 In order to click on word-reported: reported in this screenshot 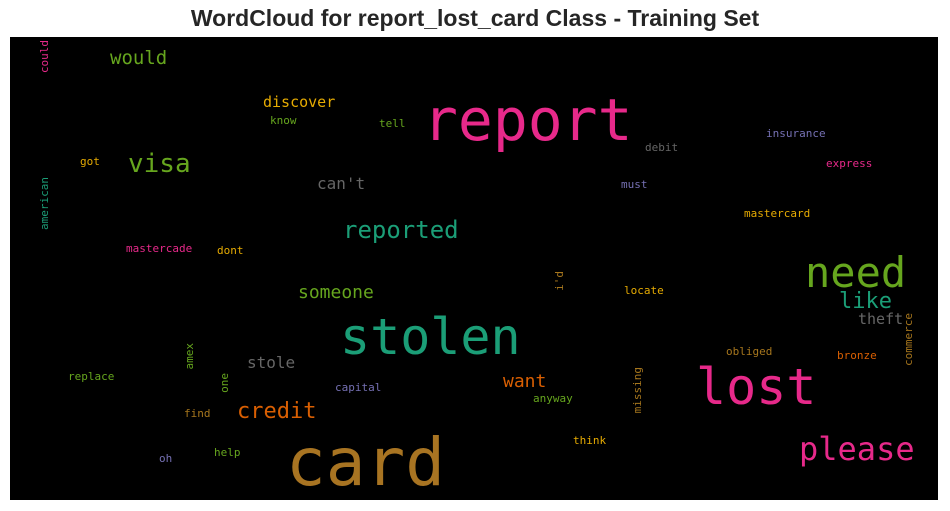, I will do `click(401, 230)`.